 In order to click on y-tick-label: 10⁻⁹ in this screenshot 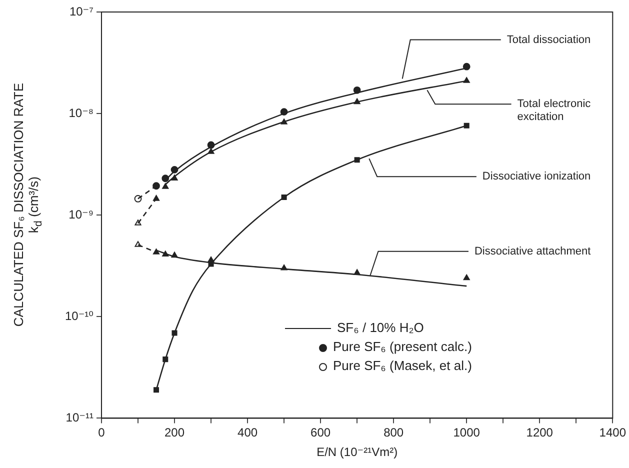, I will do `click(81, 214)`.